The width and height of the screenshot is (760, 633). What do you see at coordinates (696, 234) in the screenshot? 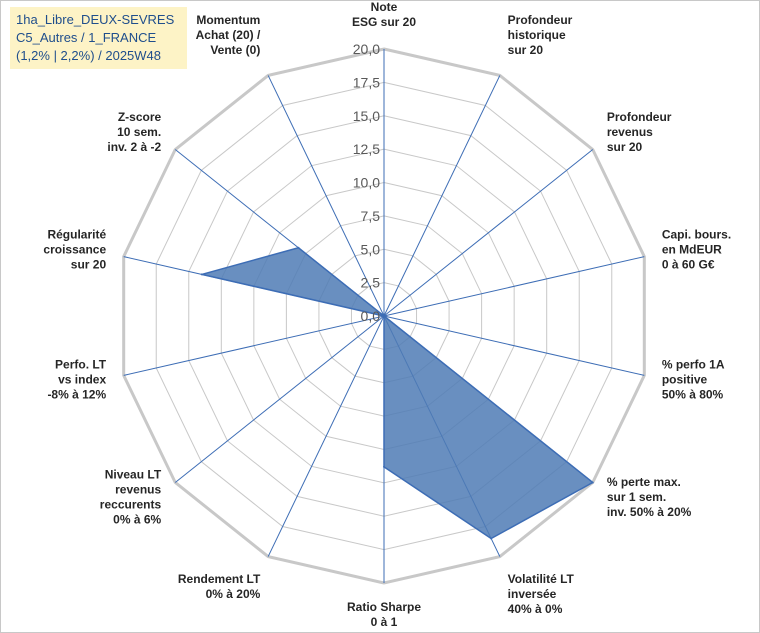
I see `axis-label-3-line-0: Capi. bours.` at bounding box center [696, 234].